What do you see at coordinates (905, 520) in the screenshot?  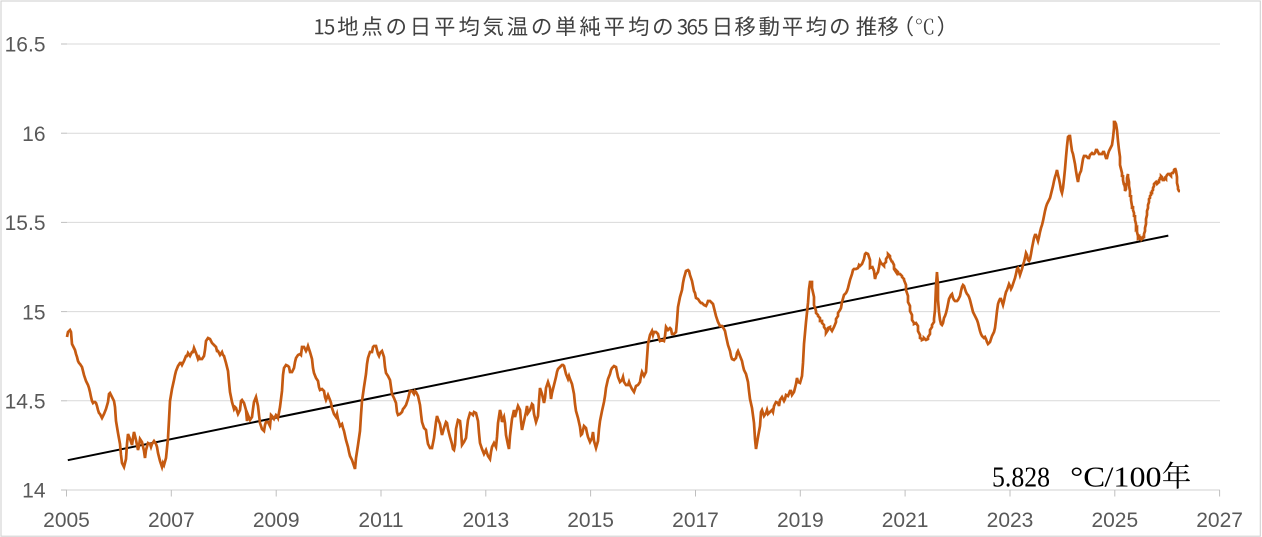 I see `svg-text: 2021` at bounding box center [905, 520].